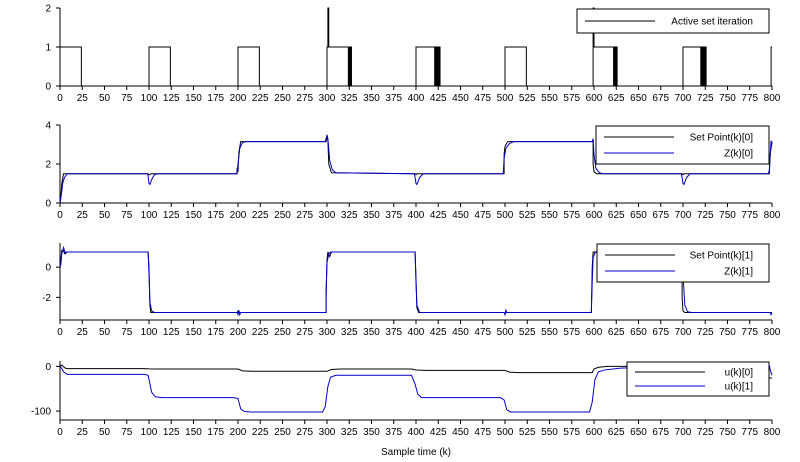 The height and width of the screenshot is (462, 800). What do you see at coordinates (772, 215) in the screenshot?
I see `x-tick-label: 800` at bounding box center [772, 215].